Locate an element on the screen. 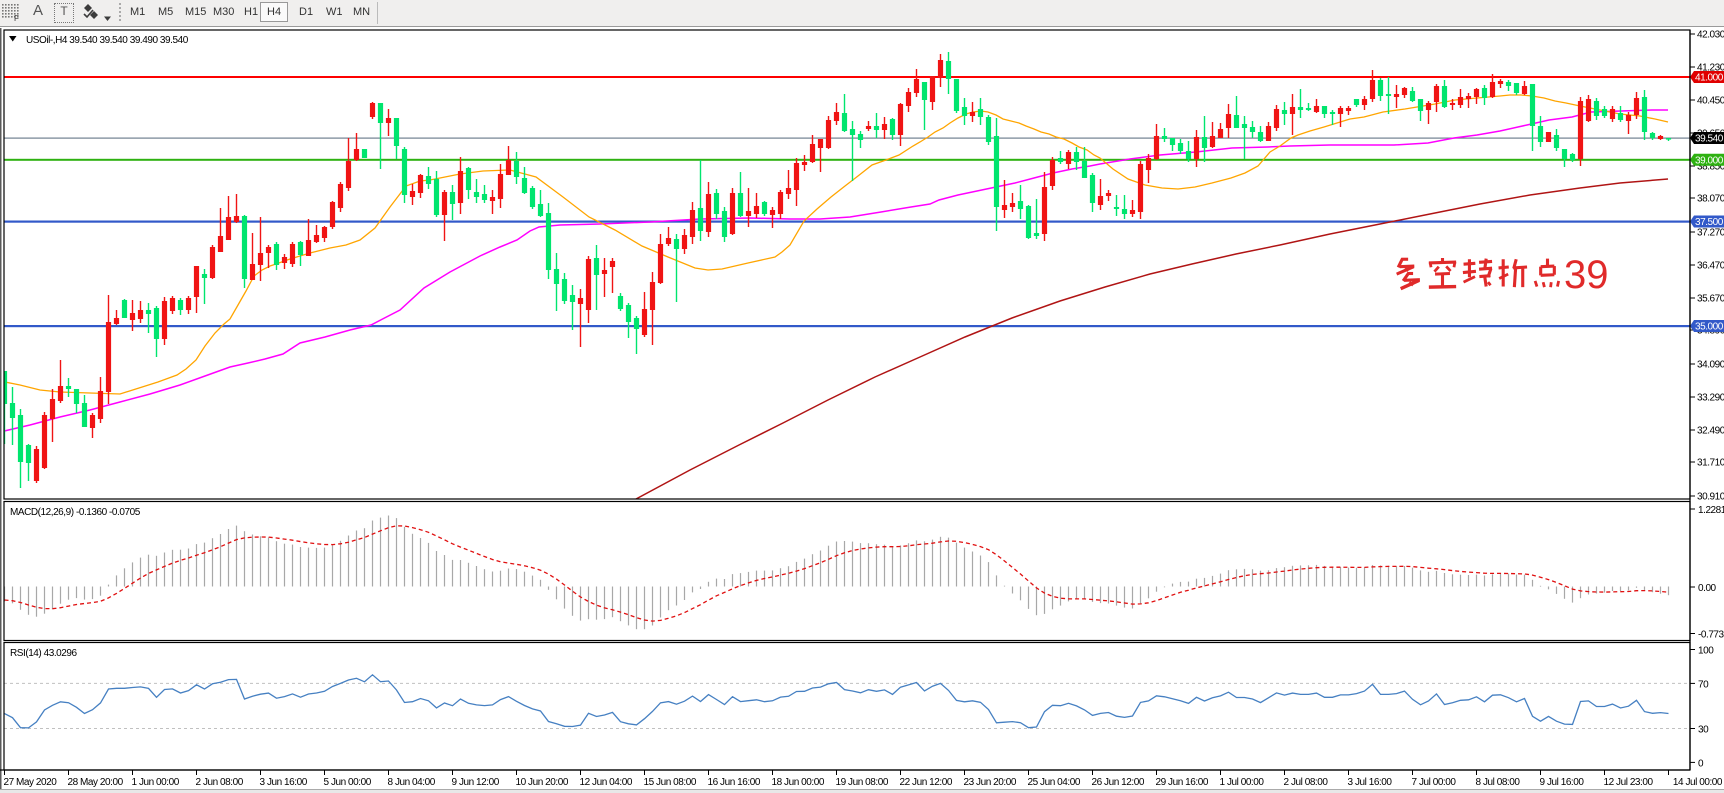 The width and height of the screenshot is (1724, 793). svg-text: 33.290 is located at coordinates (1710, 398).